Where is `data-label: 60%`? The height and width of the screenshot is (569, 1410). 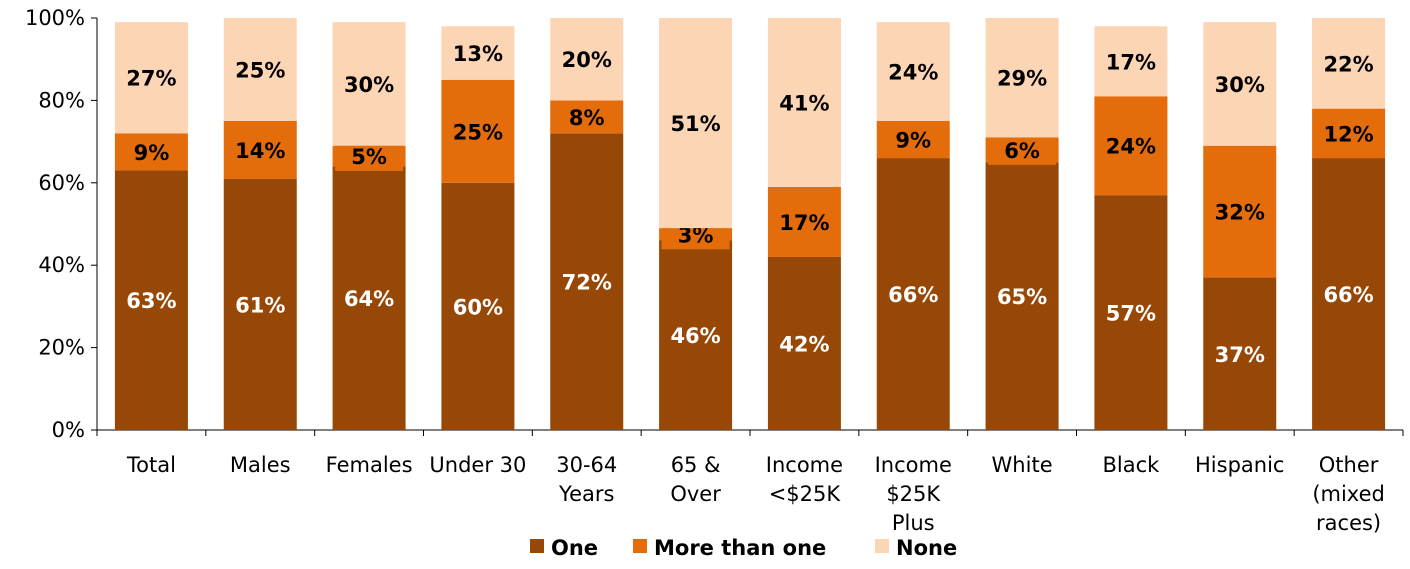 data-label: 60% is located at coordinates (478, 307).